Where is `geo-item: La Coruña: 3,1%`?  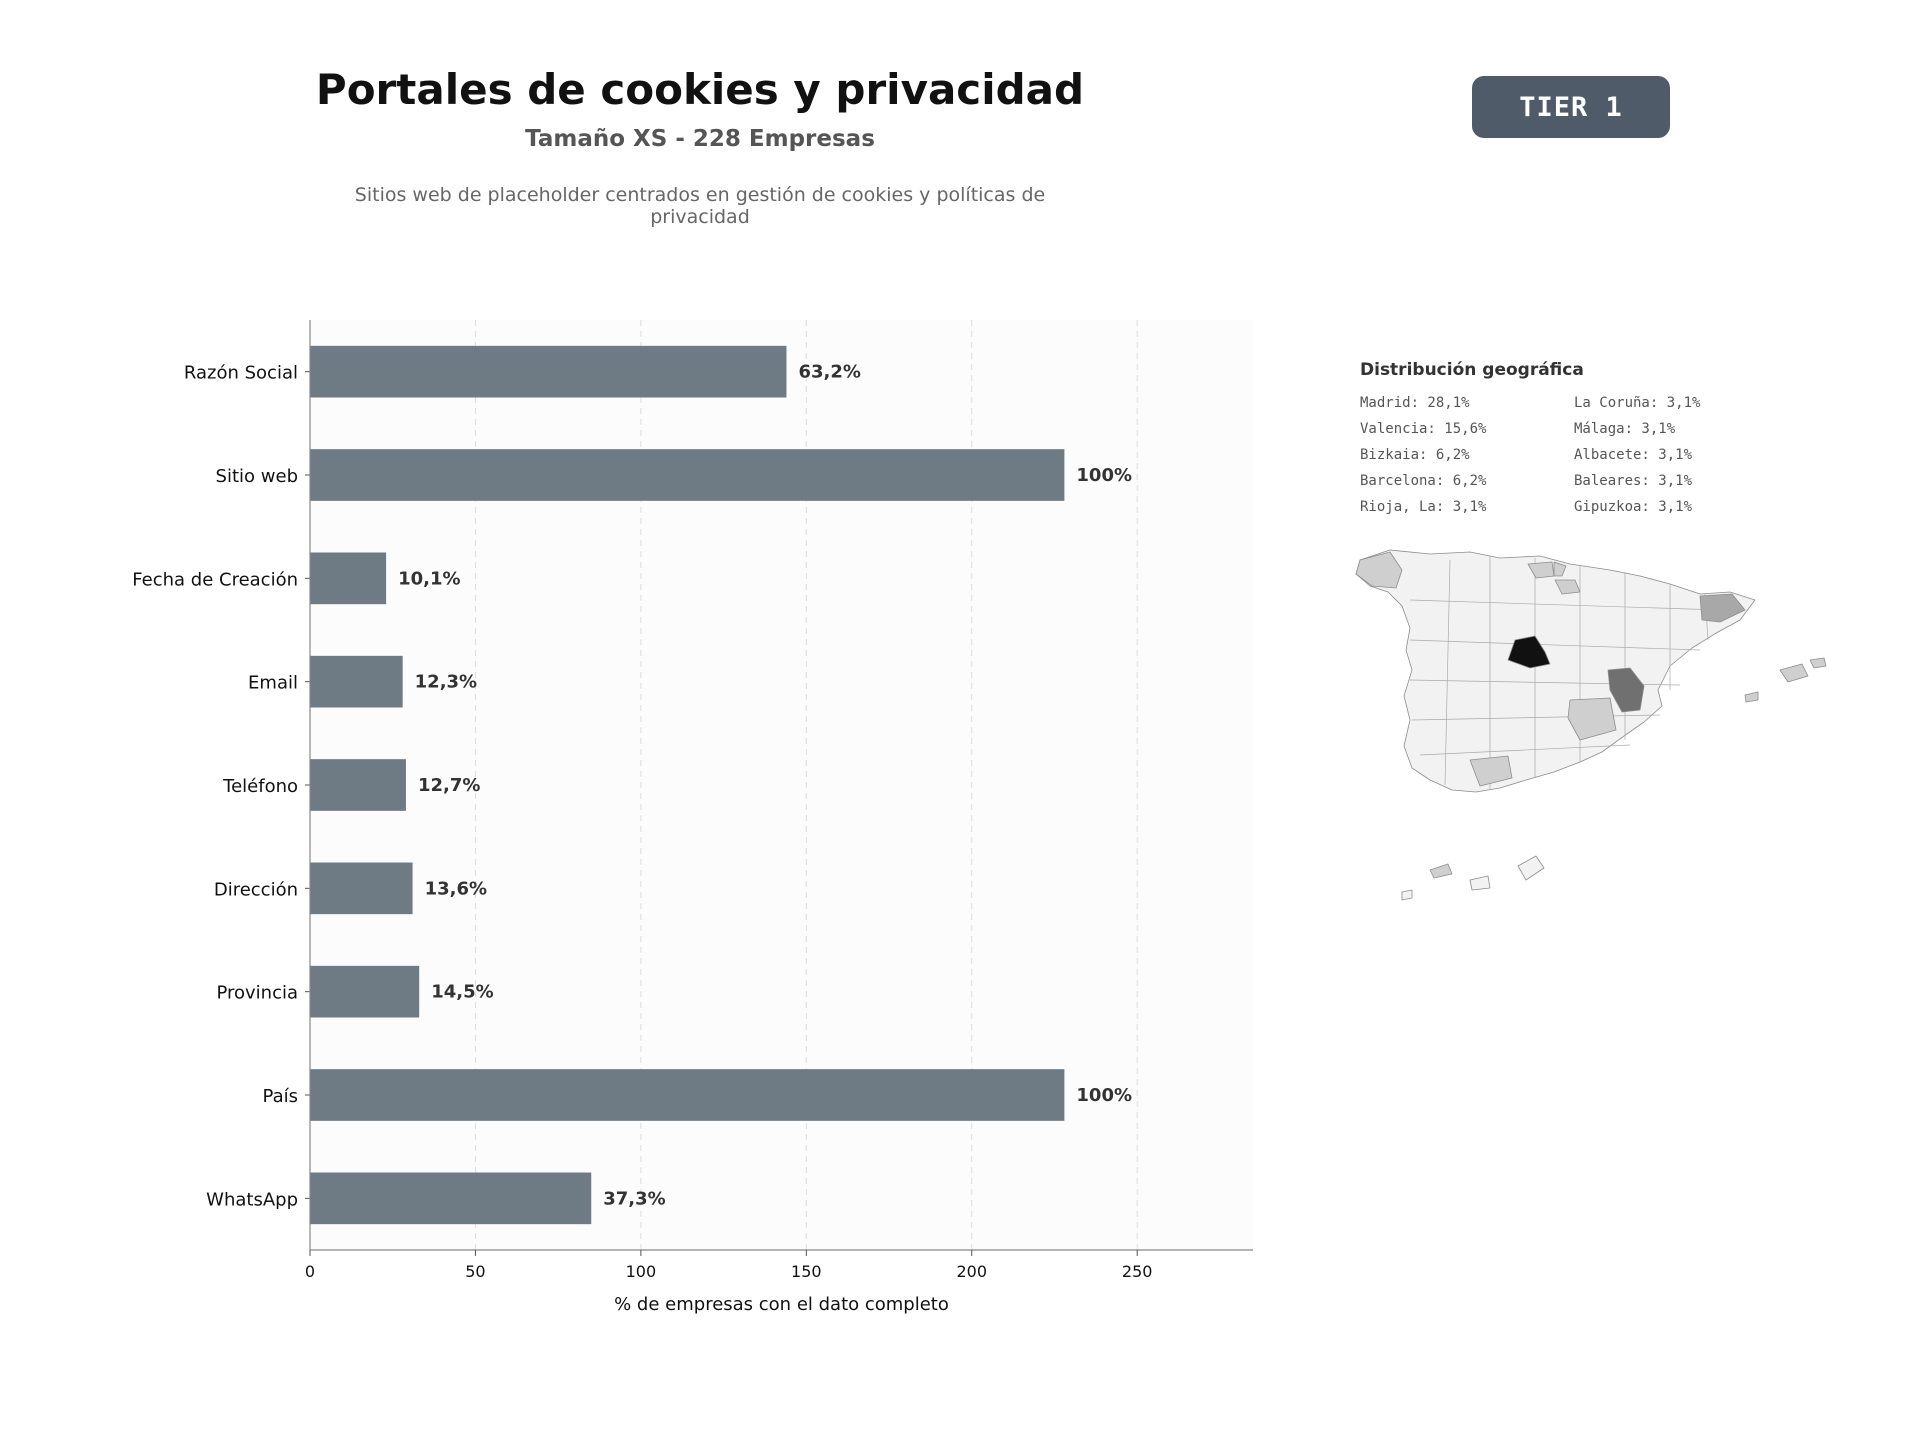
geo-item: La Coruña: 3,1% is located at coordinates (1637, 403).